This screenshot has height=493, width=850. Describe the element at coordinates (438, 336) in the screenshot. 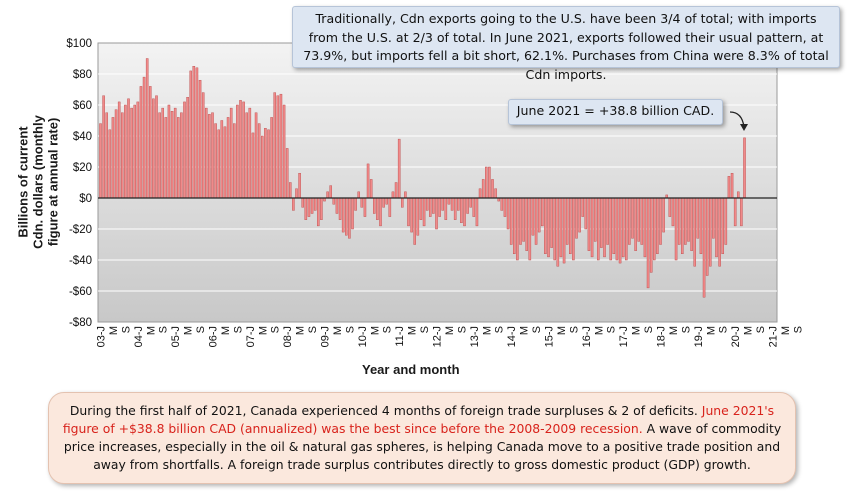

I see `x-tick-label: 12-J` at that location.